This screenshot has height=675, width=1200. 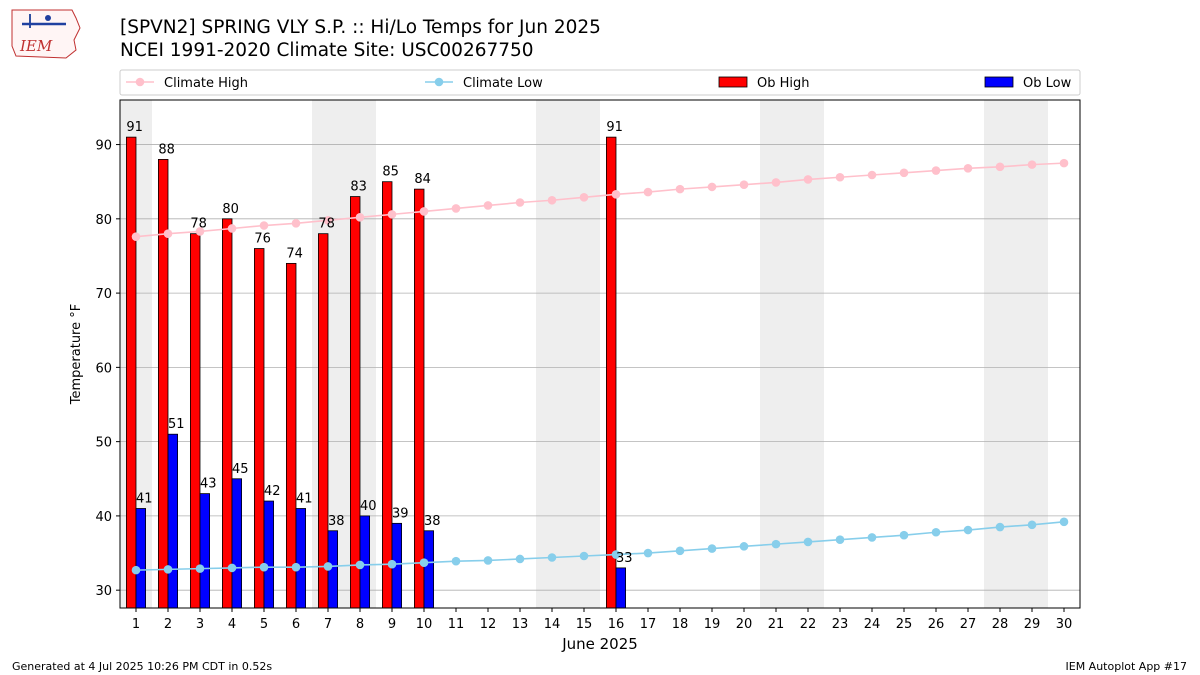 I want to click on ob-high-bar-label: 83, so click(x=358, y=187).